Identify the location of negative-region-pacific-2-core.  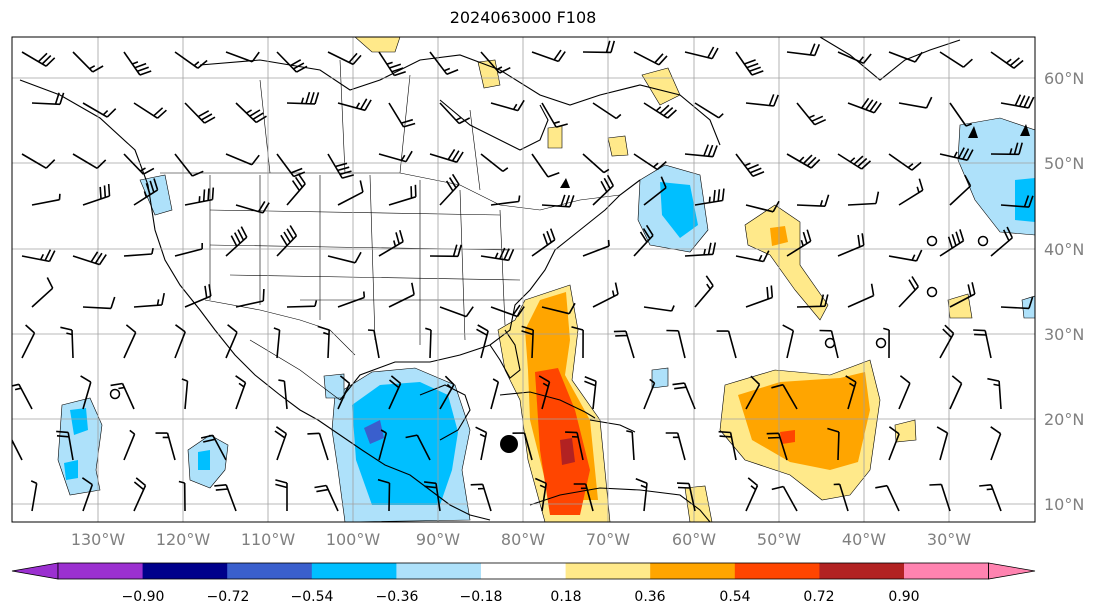
(204, 460).